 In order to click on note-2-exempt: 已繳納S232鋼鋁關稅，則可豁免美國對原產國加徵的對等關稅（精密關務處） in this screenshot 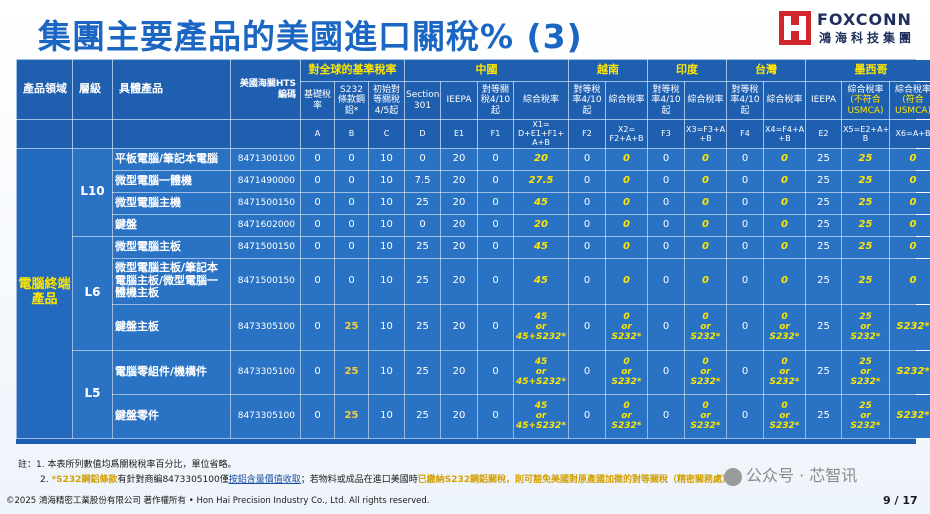, I will do `click(572, 480)`.